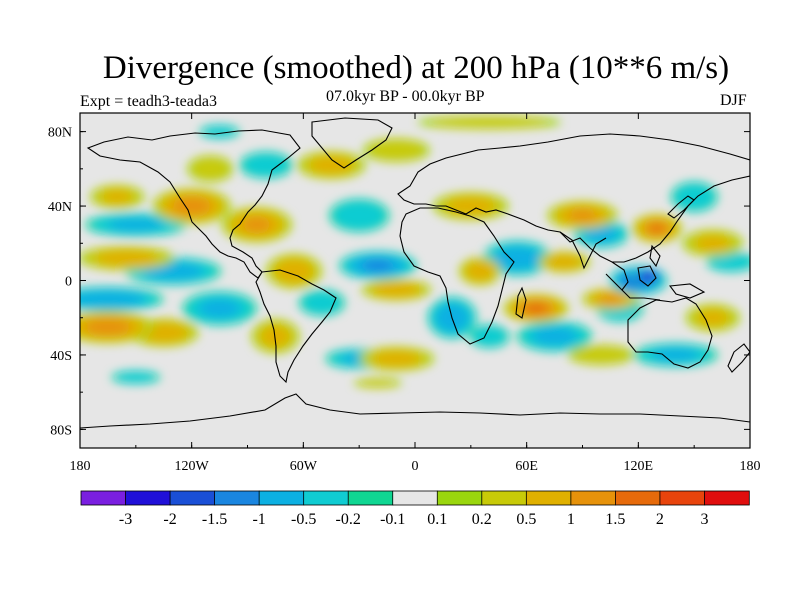 This screenshot has height=600, width=800. Describe the element at coordinates (348, 519) in the screenshot. I see `colorbar-label: -0.2` at that location.